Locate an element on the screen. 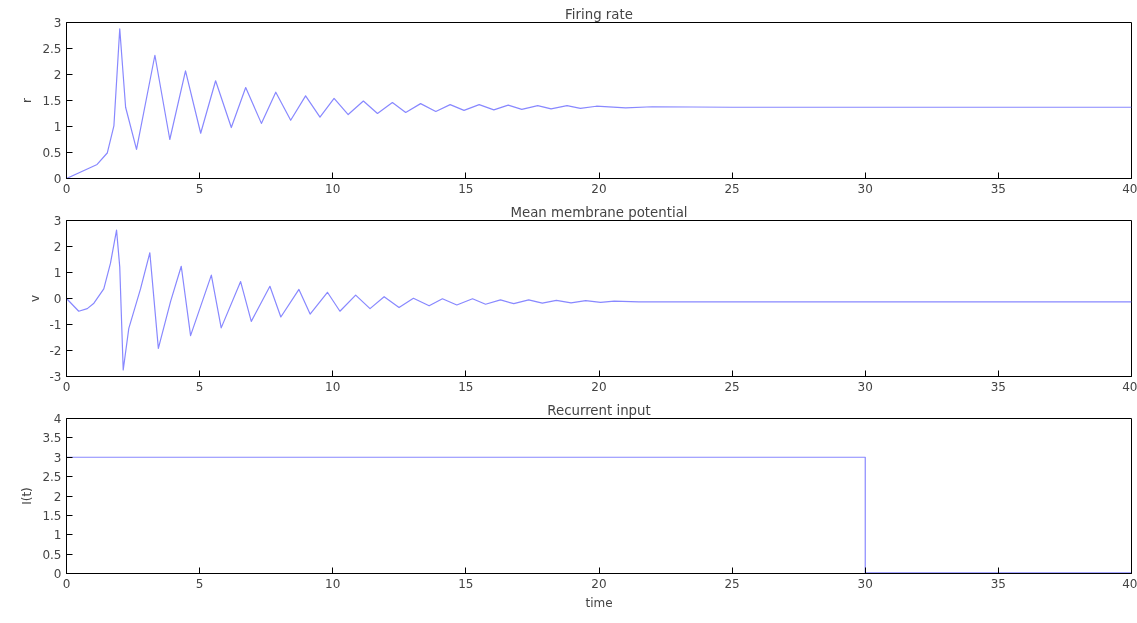 This screenshot has width=1137, height=623. chart-title: Mean membrane potential is located at coordinates (599, 212).